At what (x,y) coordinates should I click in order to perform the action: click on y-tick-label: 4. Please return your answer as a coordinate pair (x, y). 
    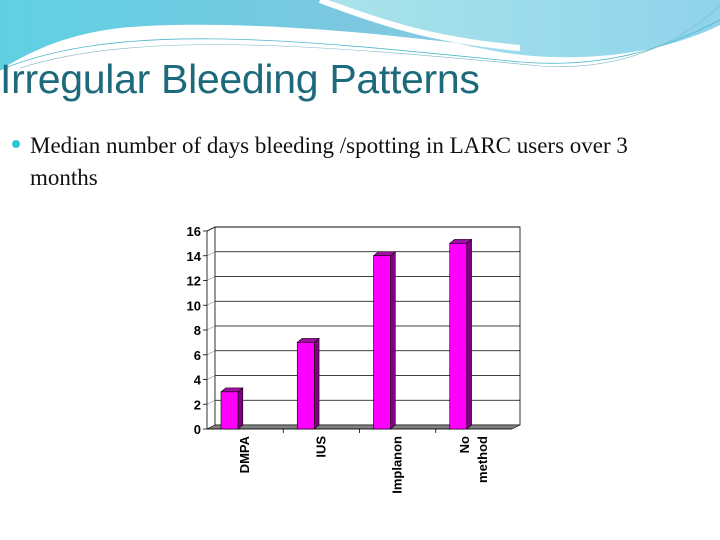
    Looking at the image, I should click on (198, 380).